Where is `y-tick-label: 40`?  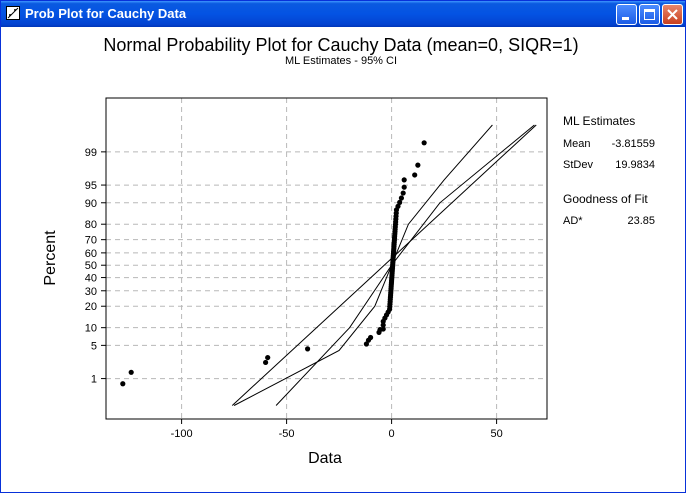
y-tick-label: 40 is located at coordinates (91, 279).